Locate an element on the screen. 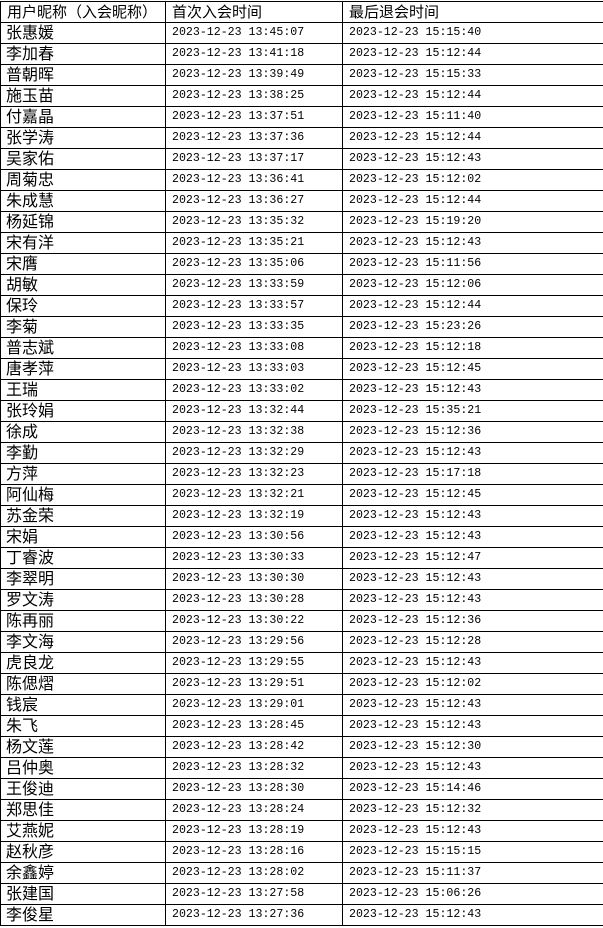  cell-nickname: 吕仲奥 is located at coordinates (83, 768).